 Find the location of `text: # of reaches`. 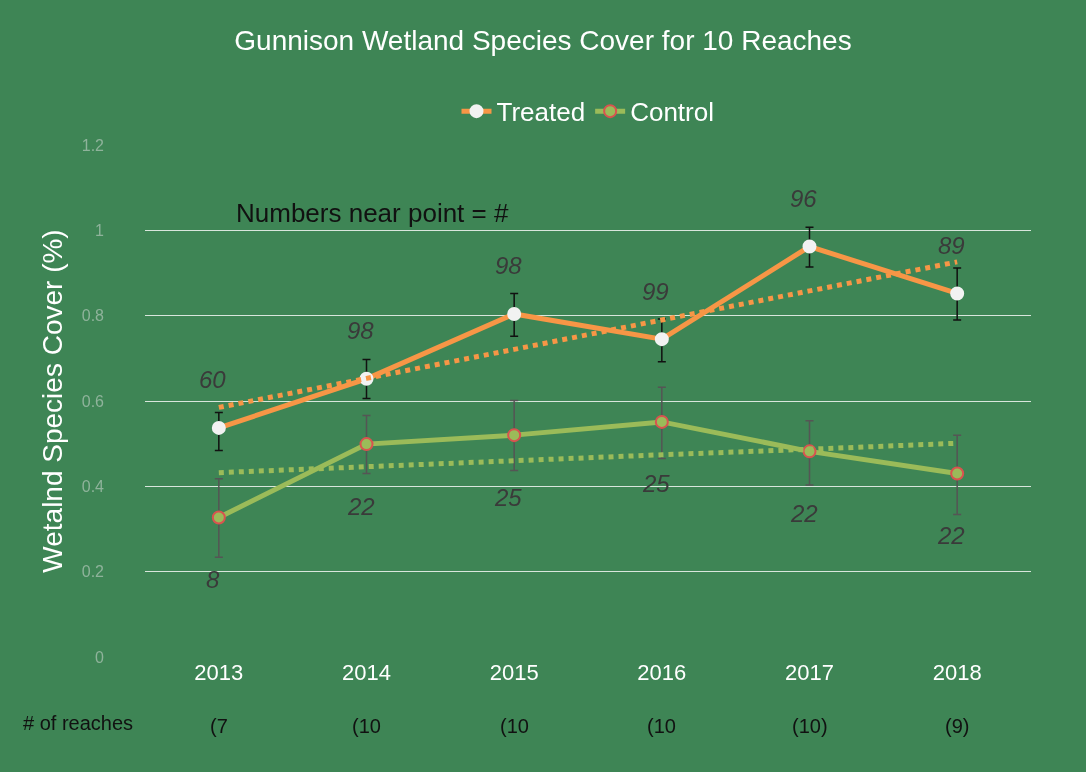

text: # of reaches is located at coordinates (78, 723).